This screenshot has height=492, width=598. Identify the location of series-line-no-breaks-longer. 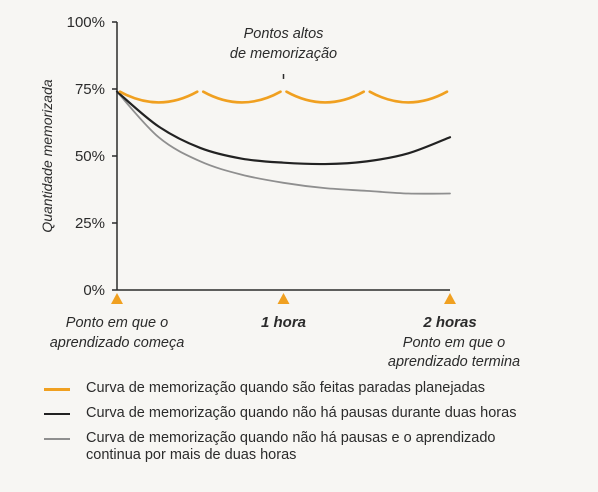
(283, 142).